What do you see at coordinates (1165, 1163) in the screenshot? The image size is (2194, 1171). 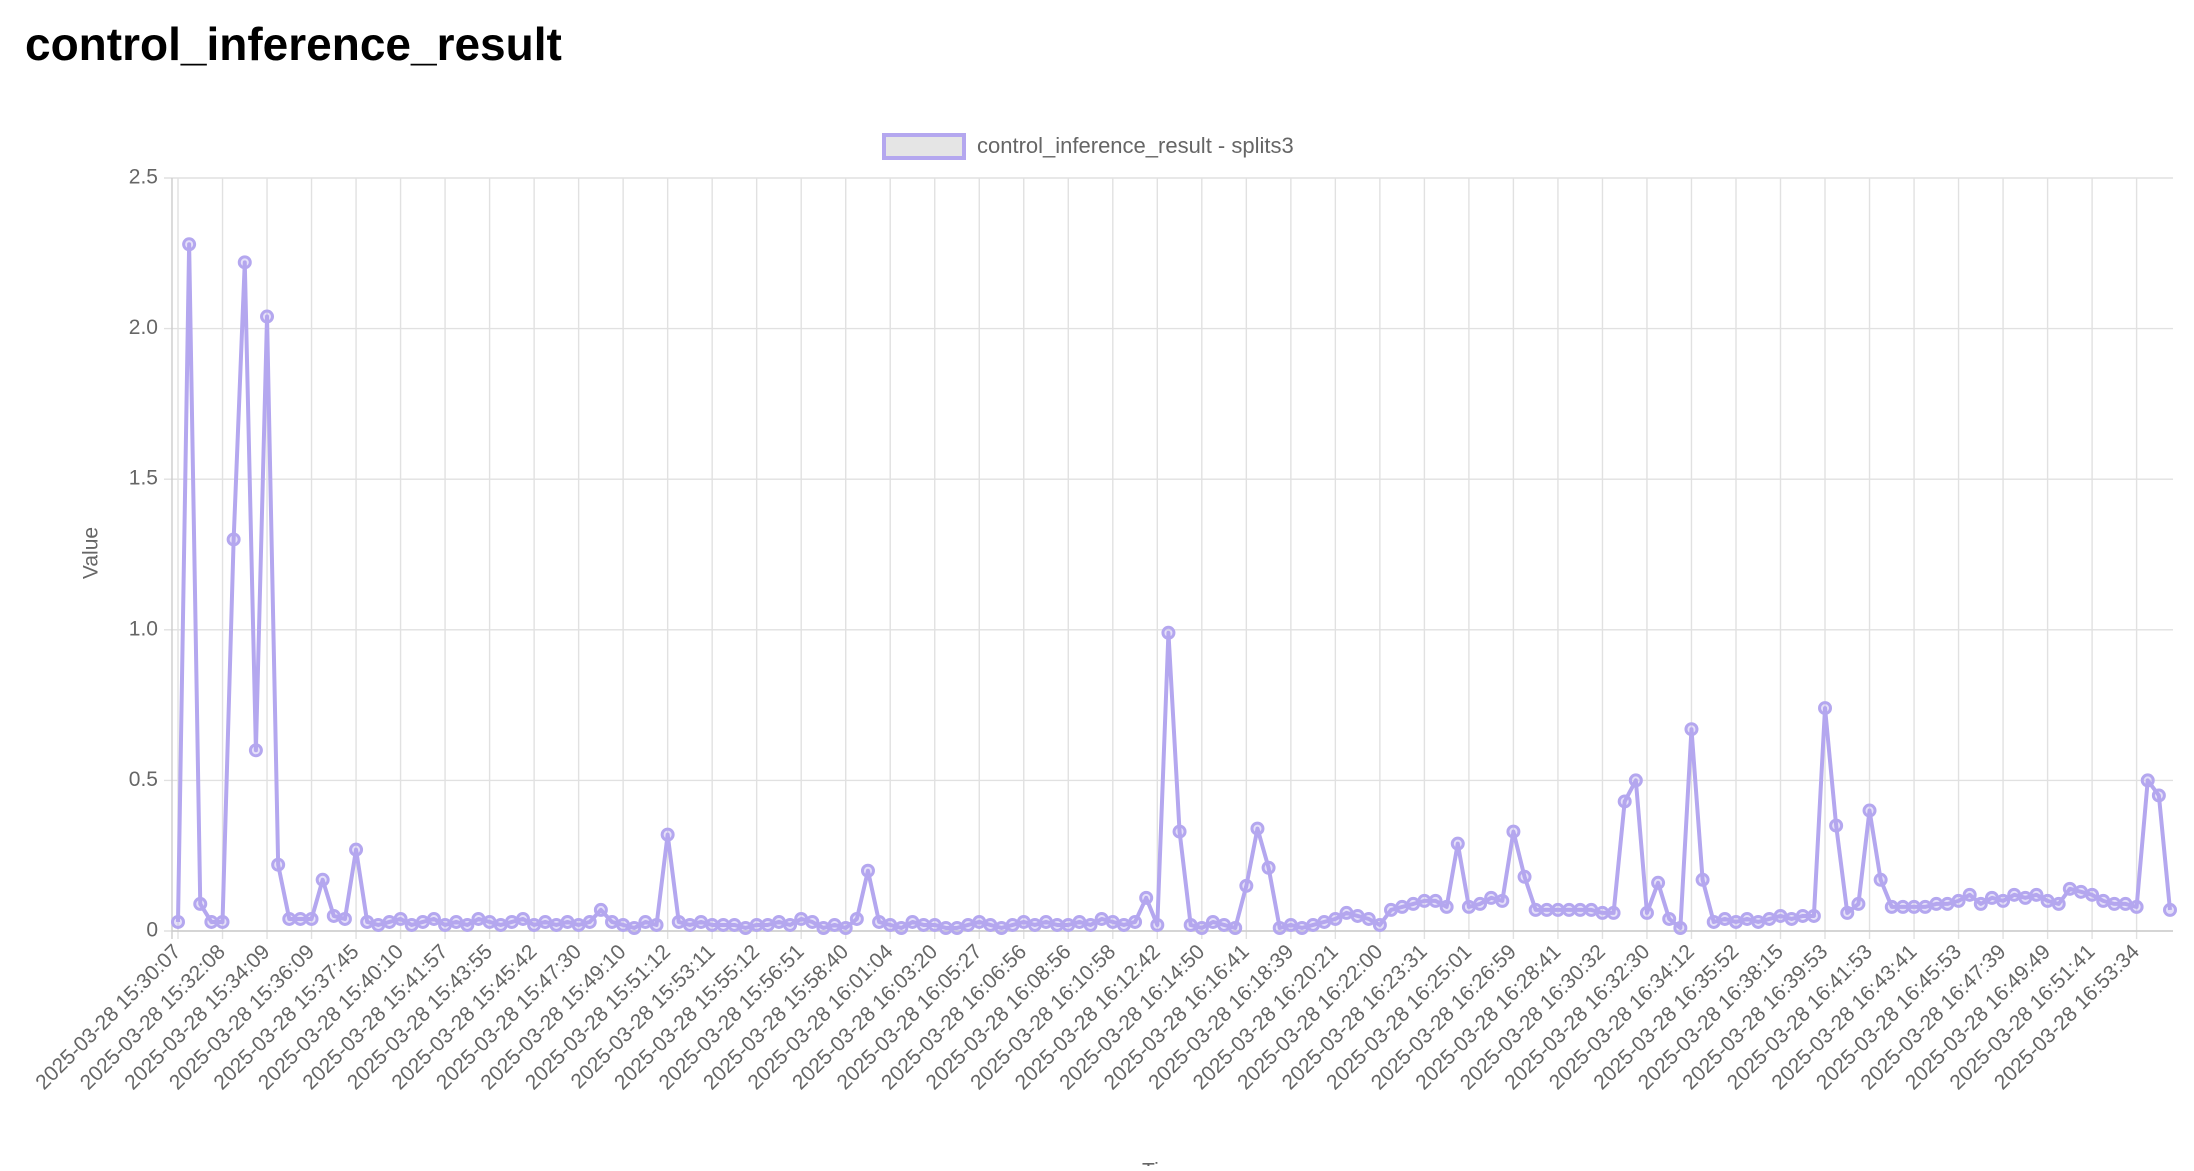 I see `x-axis-title: Time` at bounding box center [1165, 1163].